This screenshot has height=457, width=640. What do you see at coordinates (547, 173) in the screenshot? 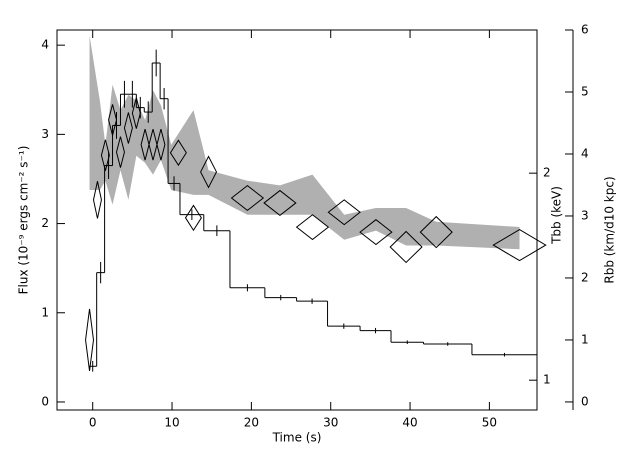
I see `y3-tick-label: 2` at bounding box center [547, 173].